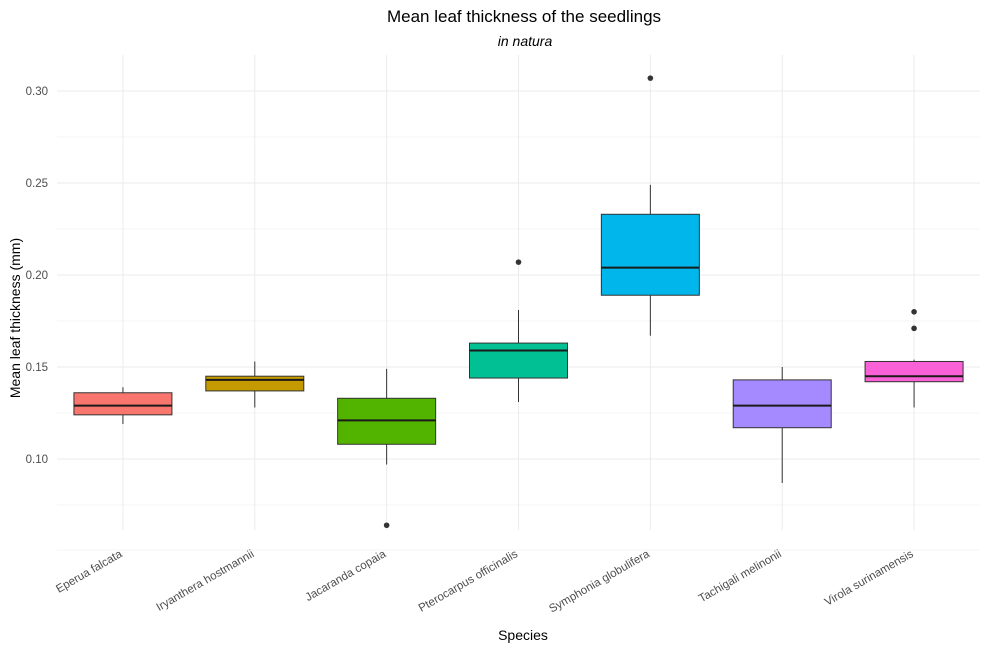  What do you see at coordinates (89, 572) in the screenshot?
I see `x-tick-label: Eperua falcata` at bounding box center [89, 572].